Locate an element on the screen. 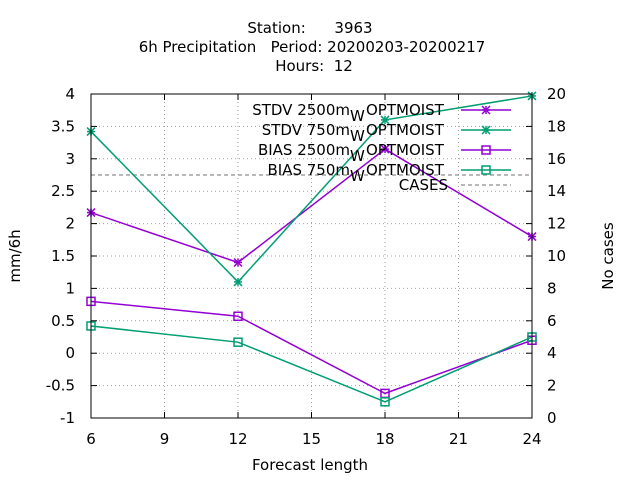  y-tick-label: 1.5 is located at coordinates (63, 256).